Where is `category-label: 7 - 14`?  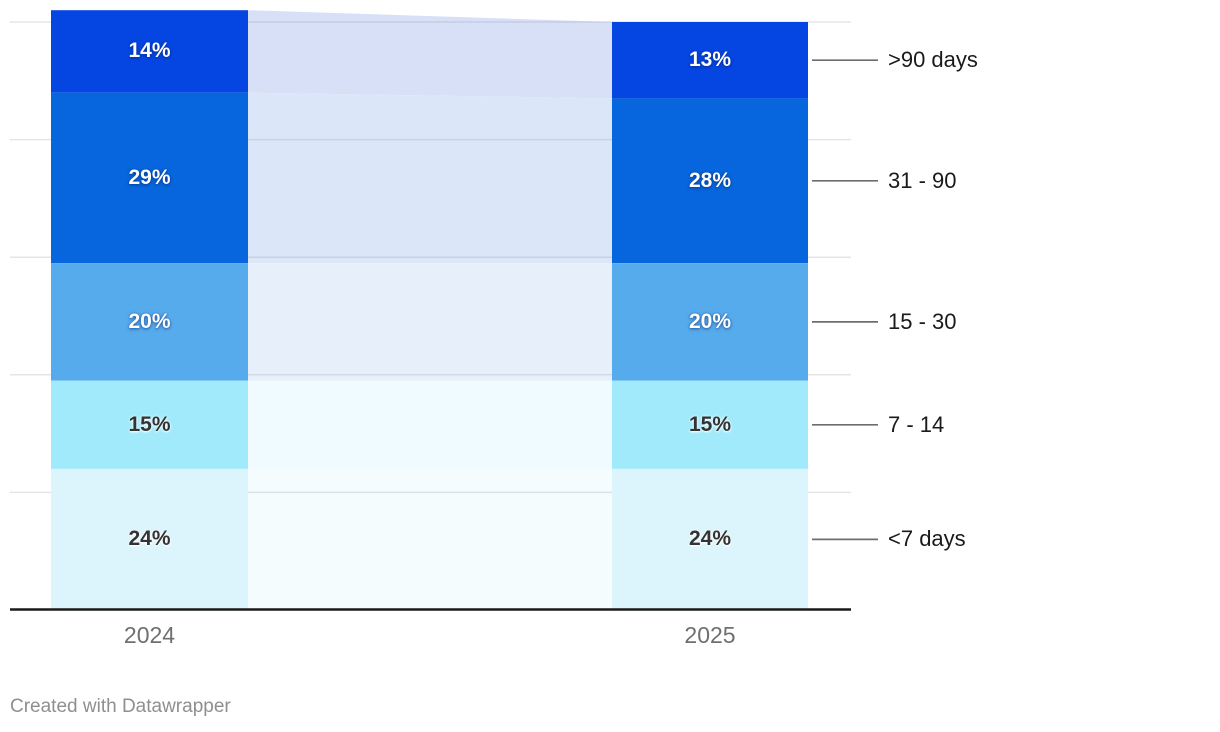 category-label: 7 - 14 is located at coordinates (916, 424).